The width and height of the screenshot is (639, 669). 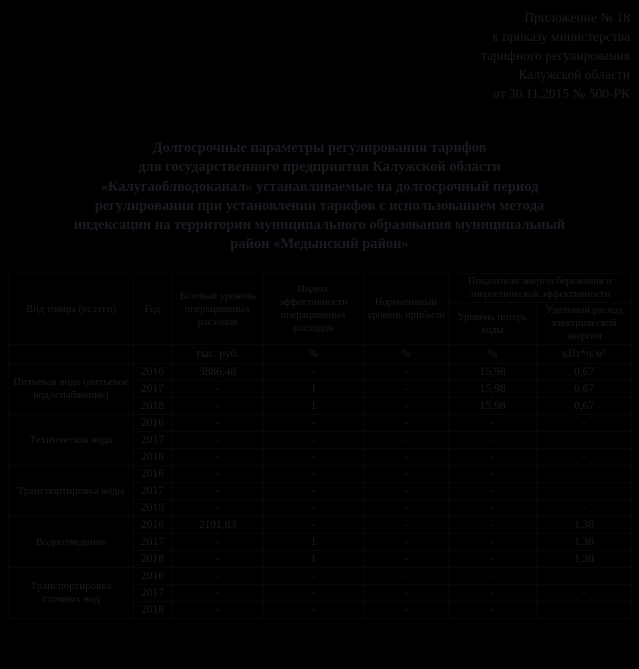 I want to click on base-cell: 2191,83, so click(x=217, y=525).